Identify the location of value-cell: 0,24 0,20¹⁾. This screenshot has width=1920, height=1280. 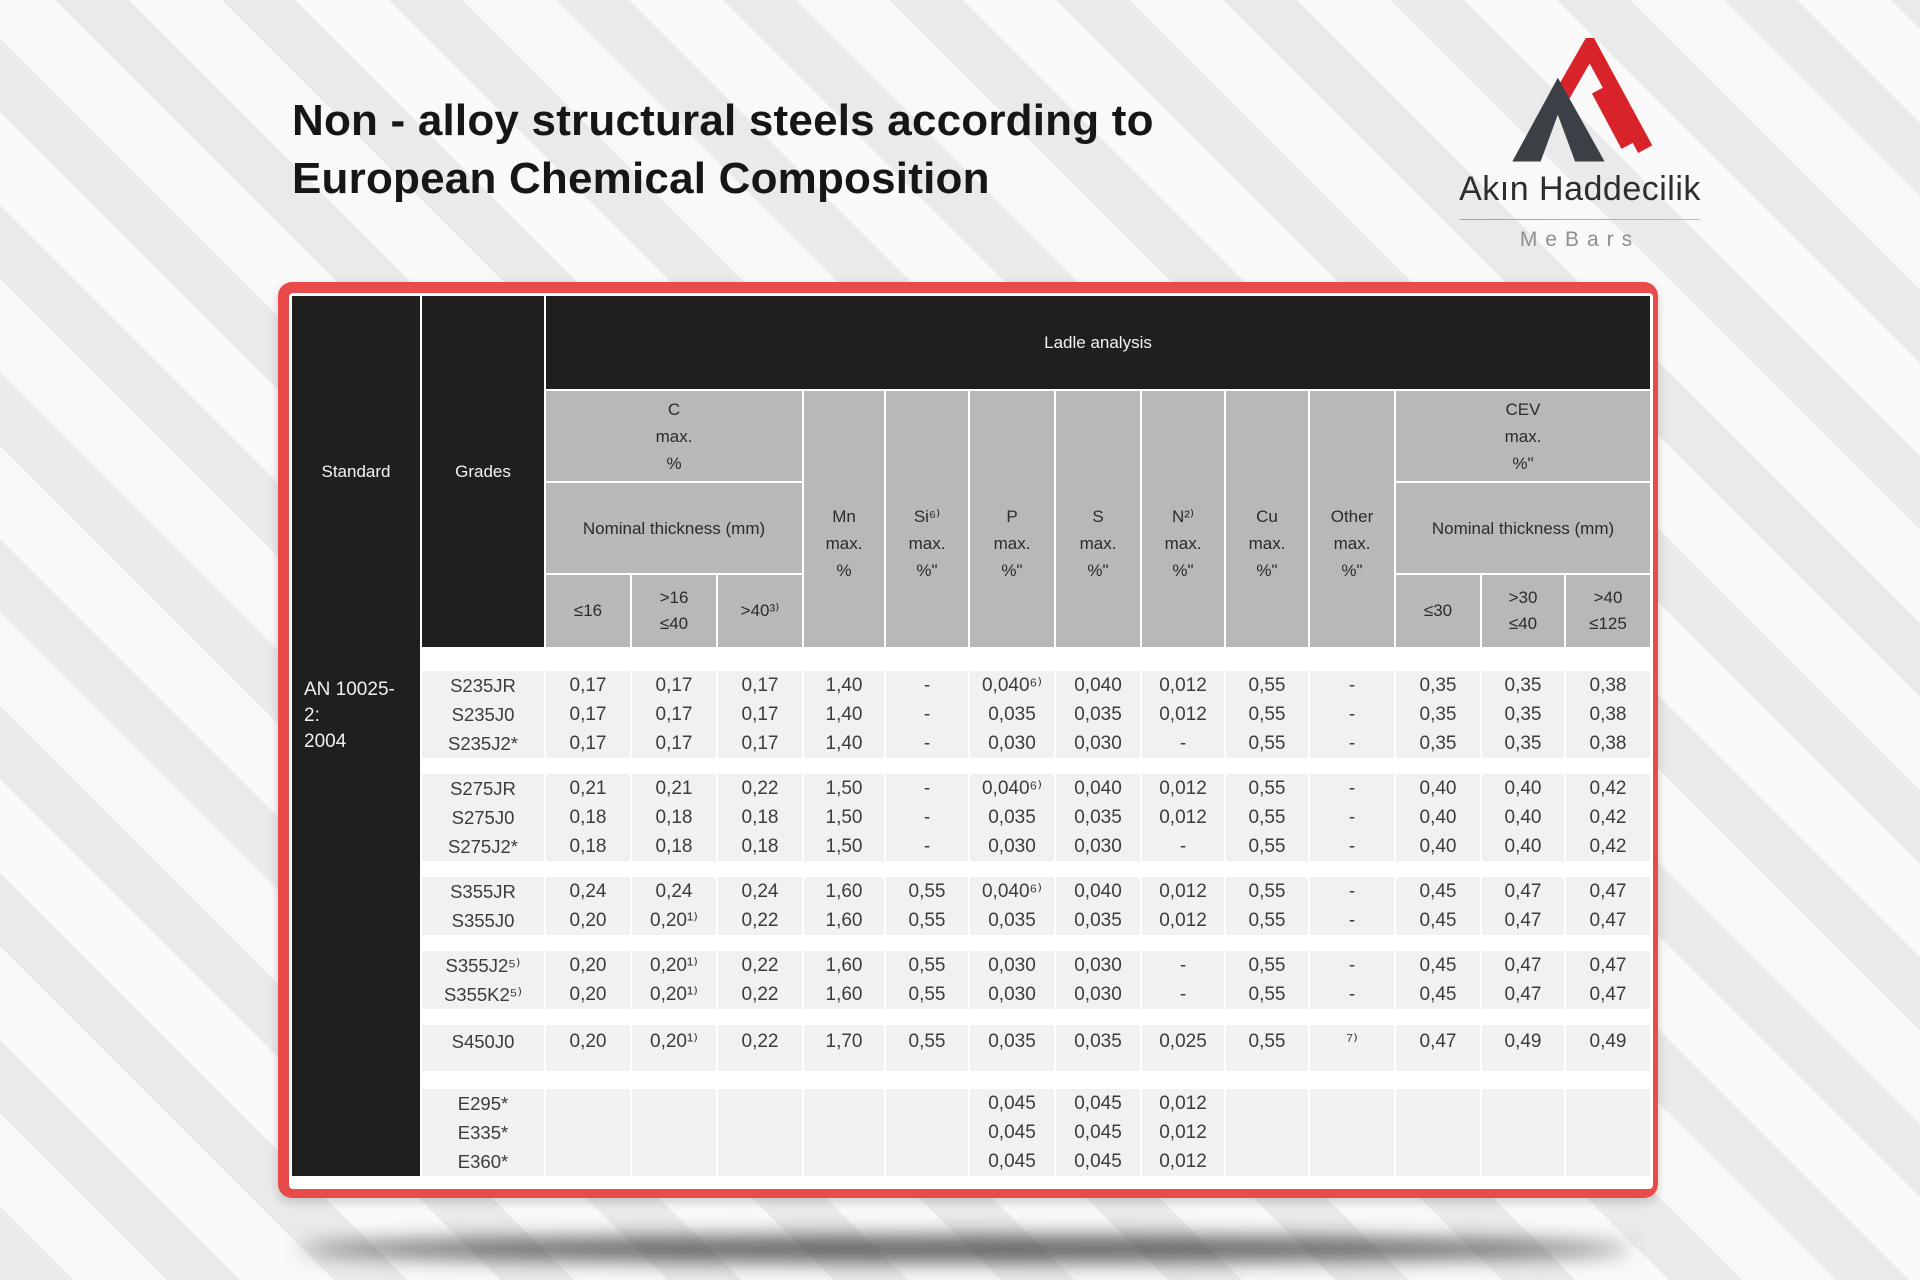
(674, 906).